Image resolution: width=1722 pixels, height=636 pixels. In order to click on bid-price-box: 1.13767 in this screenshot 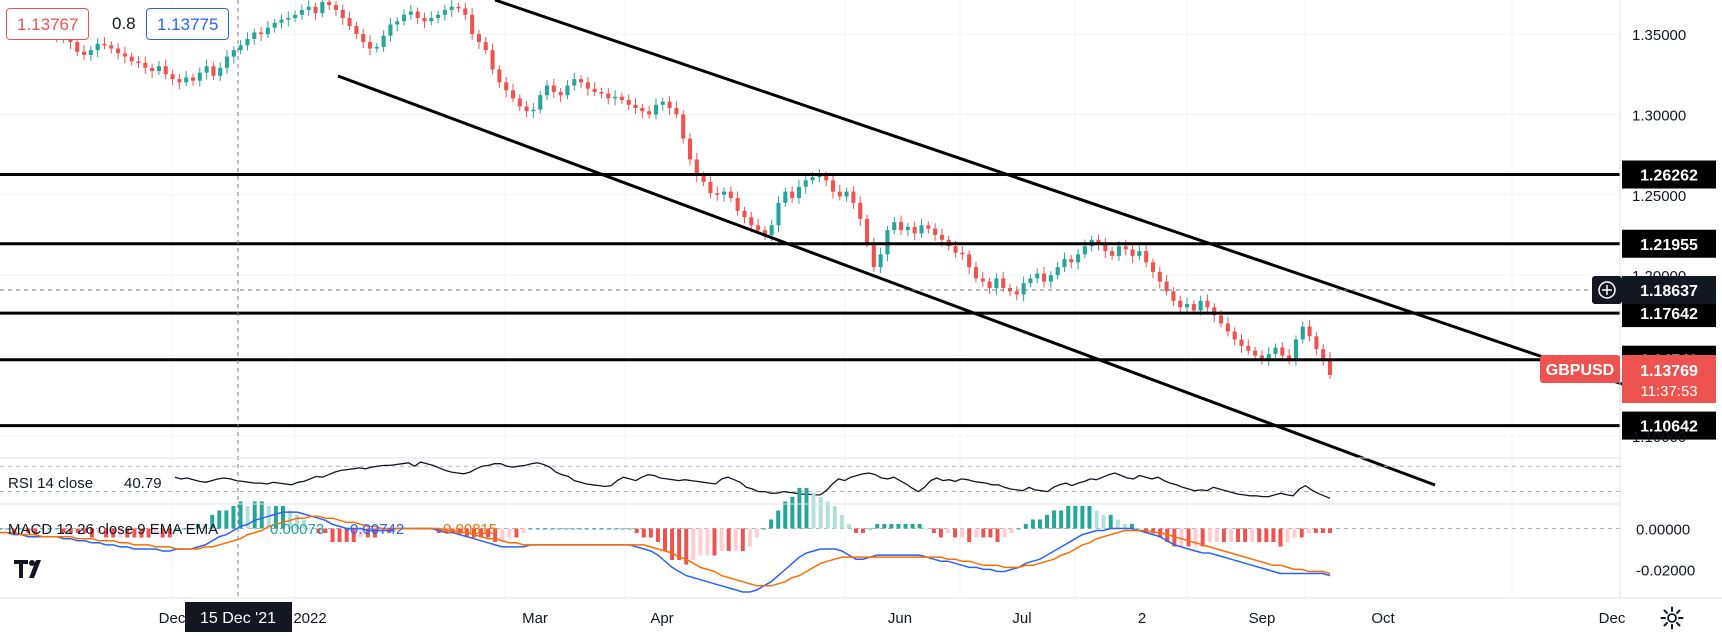, I will do `click(48, 24)`.